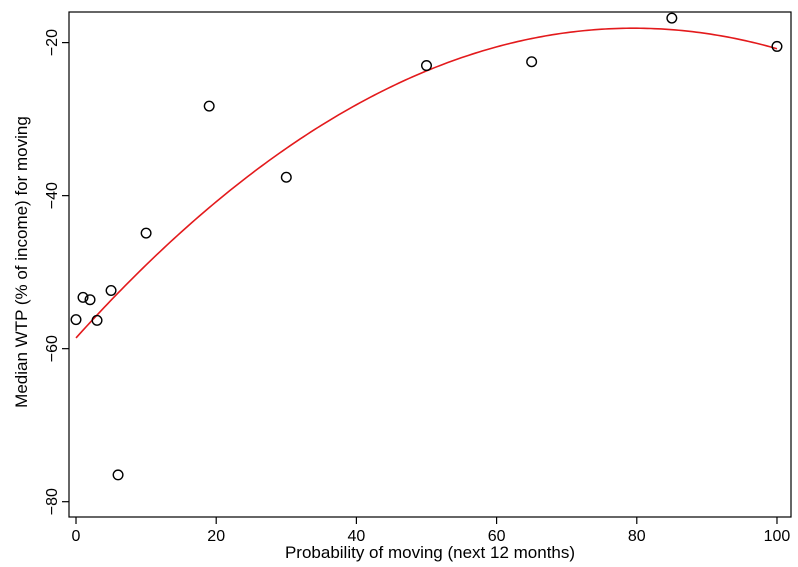  I want to click on x-tick-label: 100, so click(777, 536).